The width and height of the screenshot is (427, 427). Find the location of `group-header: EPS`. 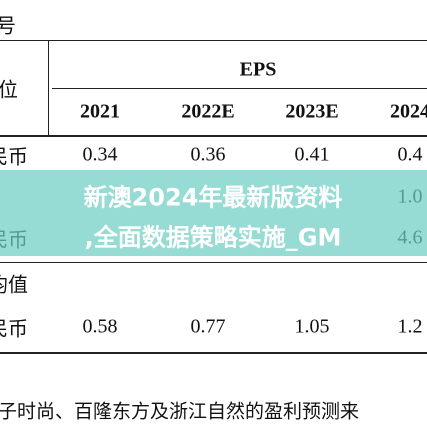

group-header: EPS is located at coordinates (258, 69).